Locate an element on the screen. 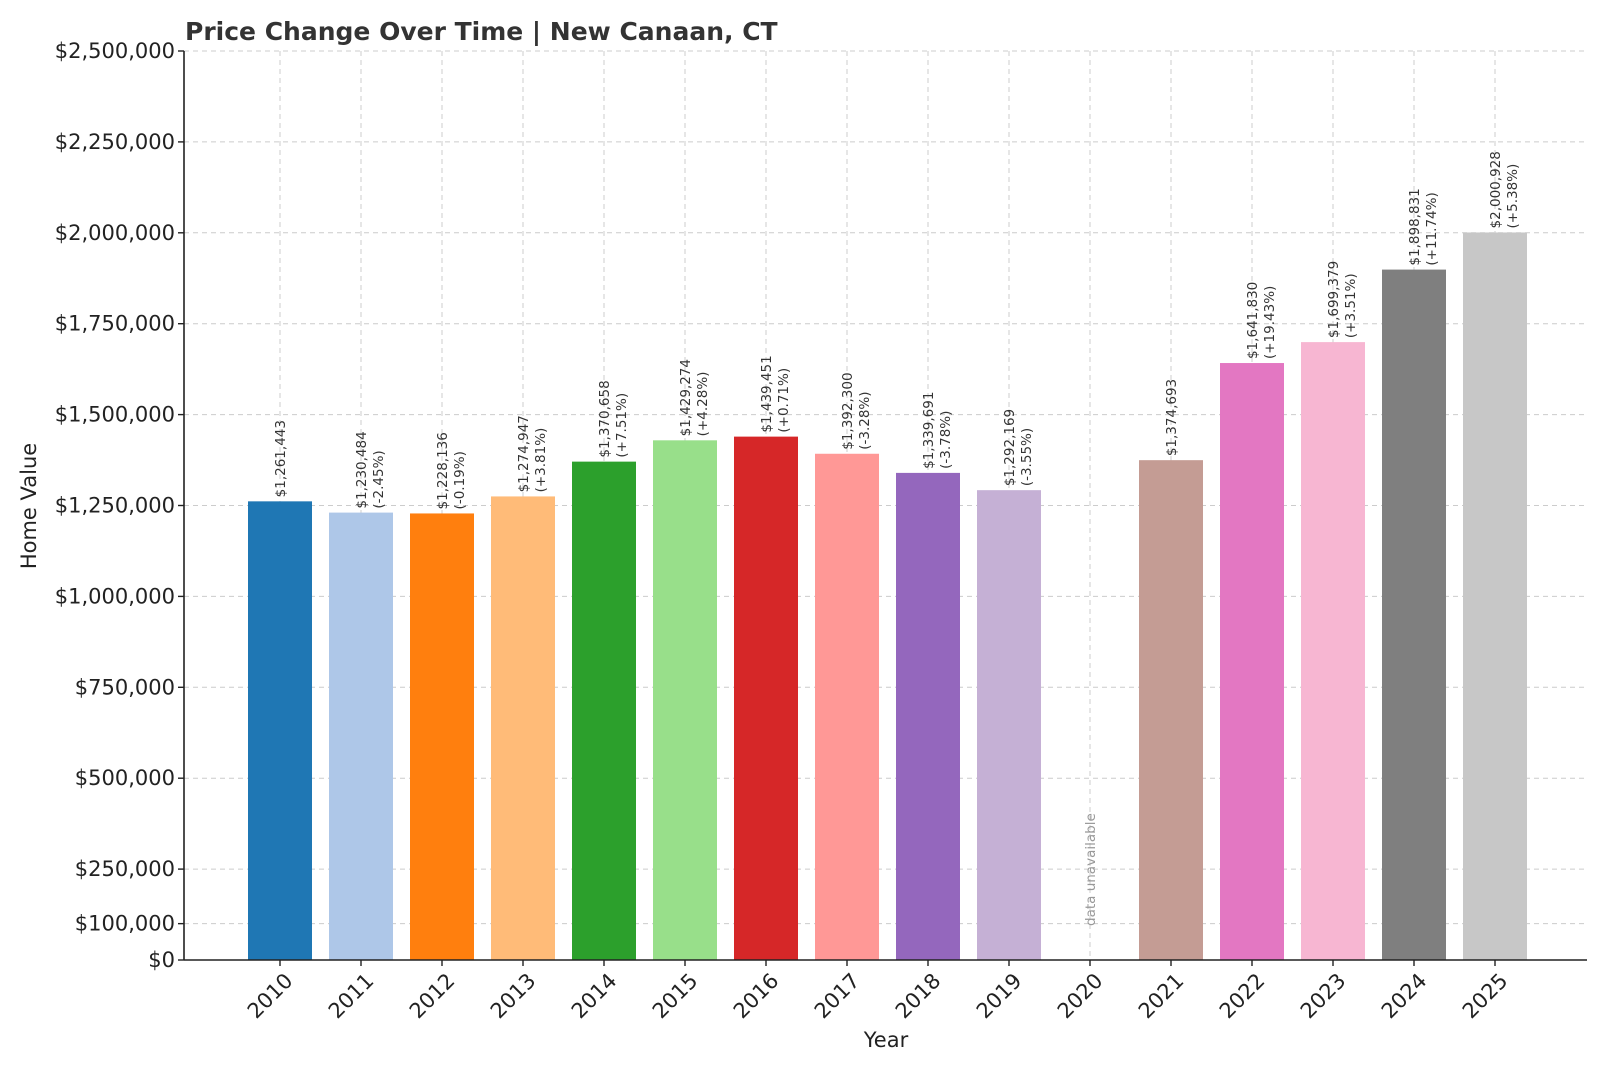 The width and height of the screenshot is (1600, 1067). change-label-2012: (-0.19%) is located at coordinates (460, 480).